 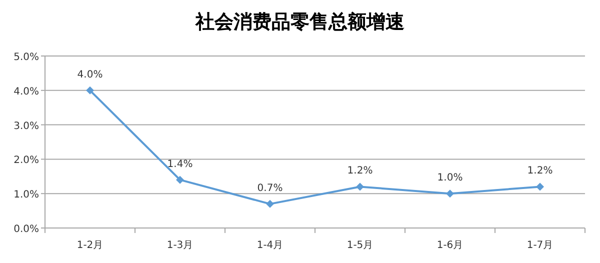 I want to click on title: 社会消费品零售总额增速, so click(x=300, y=22).